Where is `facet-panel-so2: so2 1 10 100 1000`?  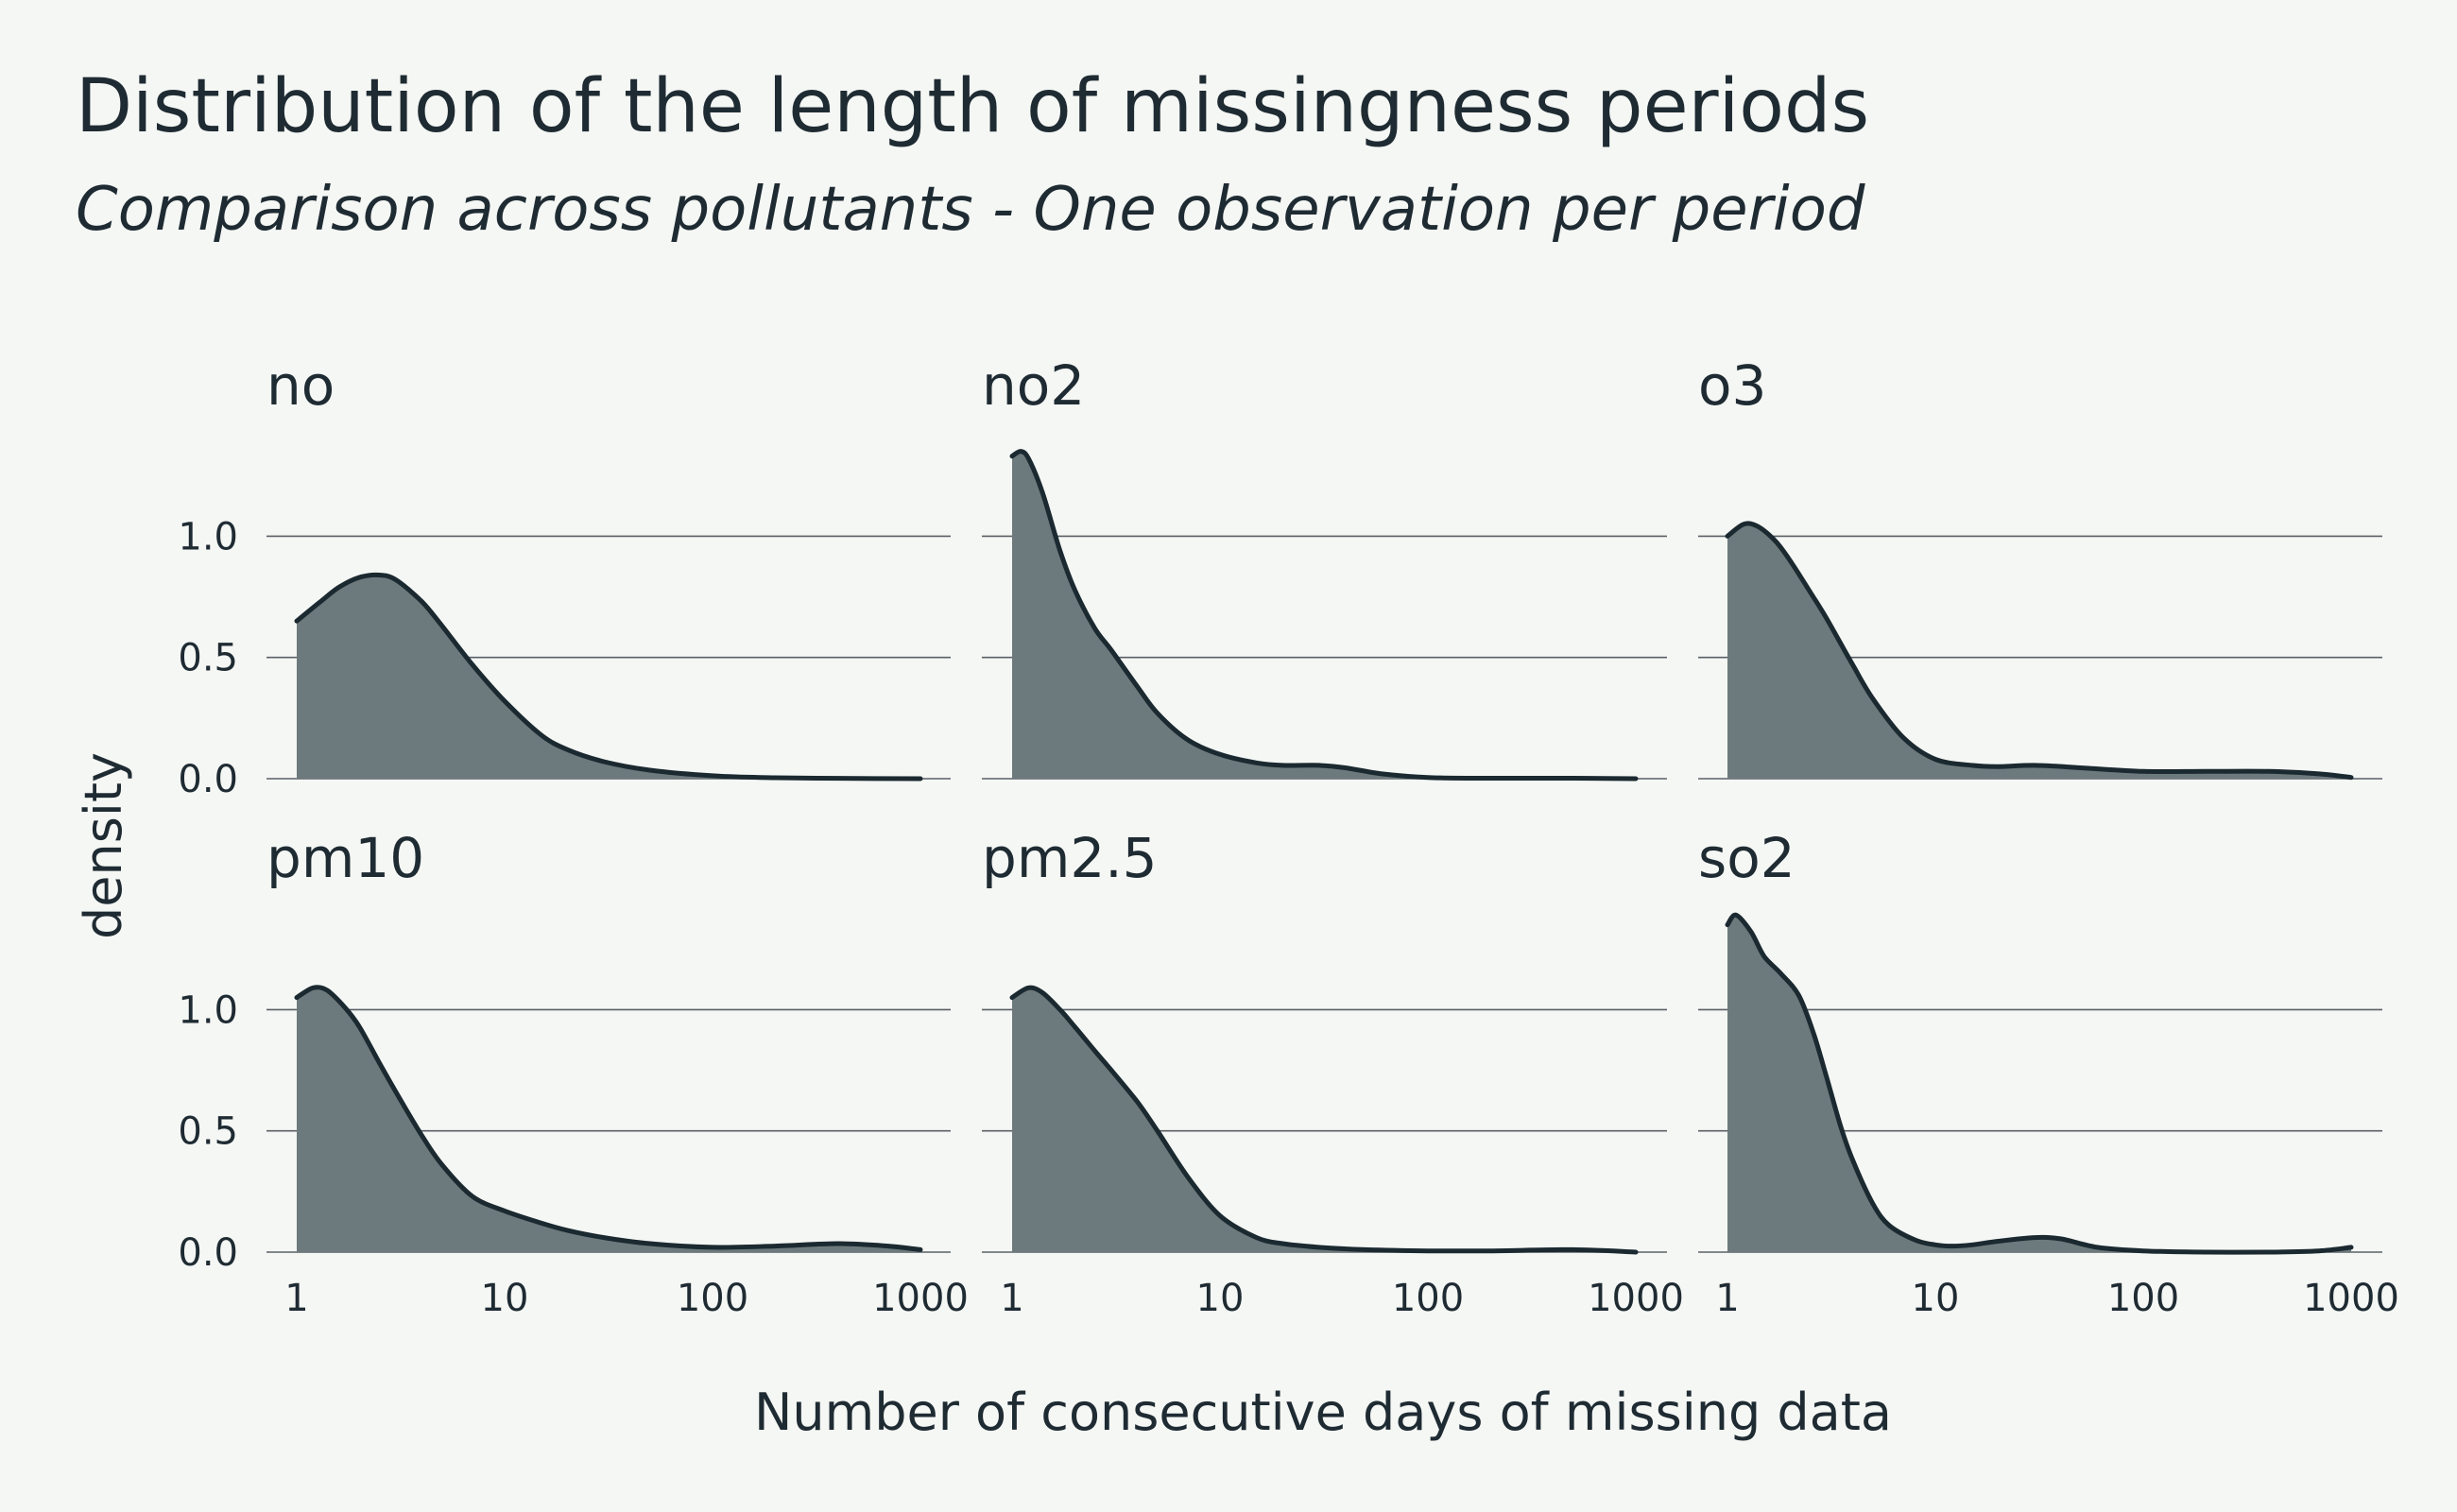 facet-panel-so2: so2 1 10 100 1000 is located at coordinates (2048, 1073).